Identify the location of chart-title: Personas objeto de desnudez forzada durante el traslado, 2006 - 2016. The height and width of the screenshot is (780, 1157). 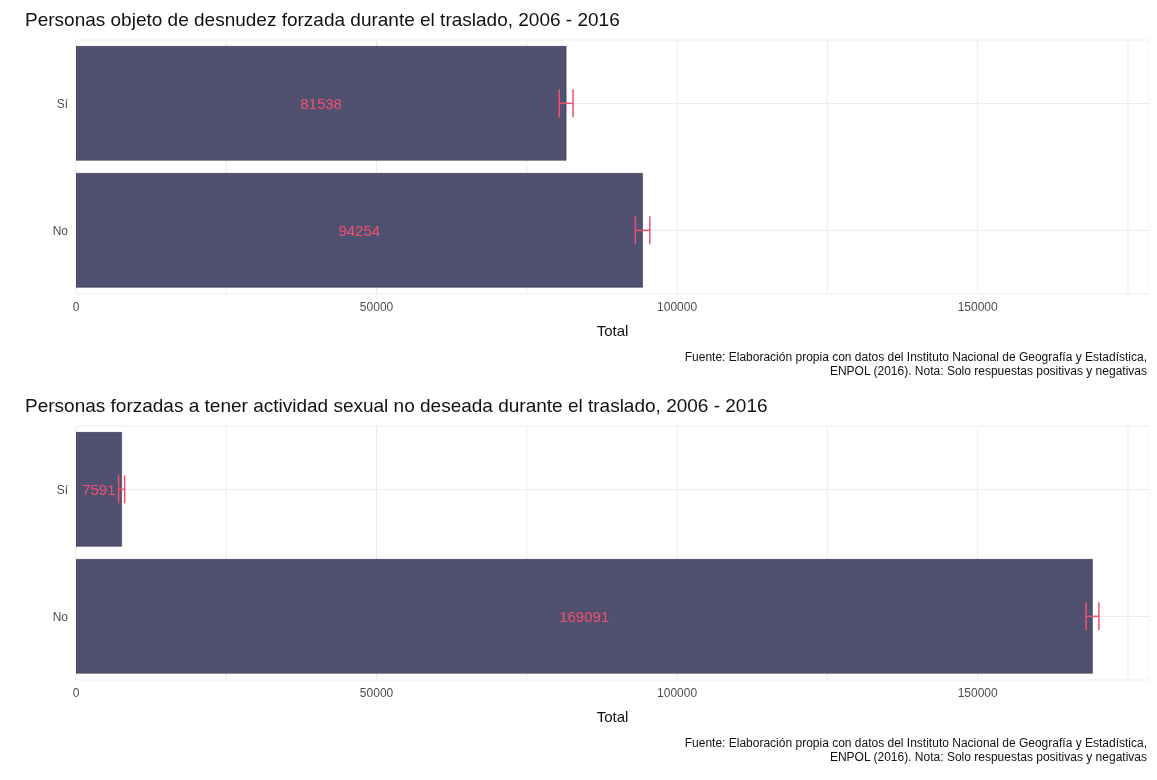
(322, 20).